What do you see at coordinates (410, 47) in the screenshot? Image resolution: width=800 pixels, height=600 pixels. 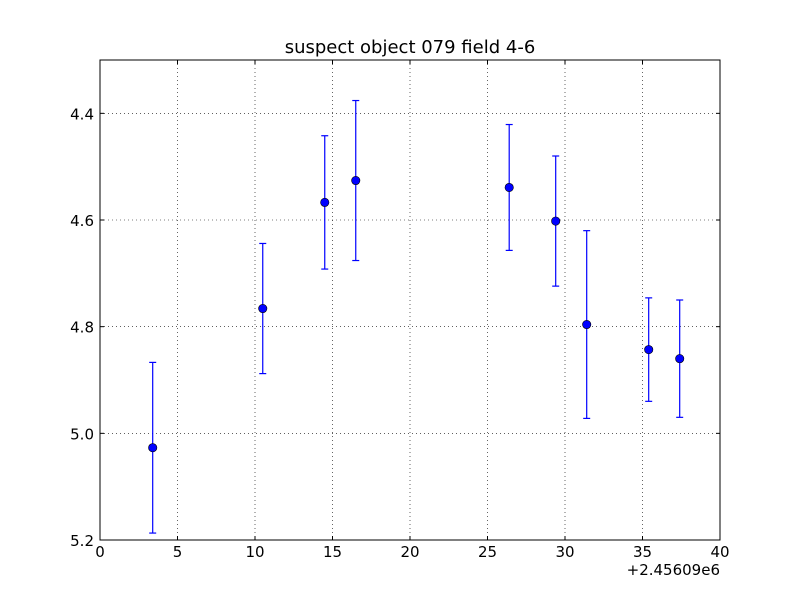 I see `chart-title: suspect object 079 field 4-6` at bounding box center [410, 47].